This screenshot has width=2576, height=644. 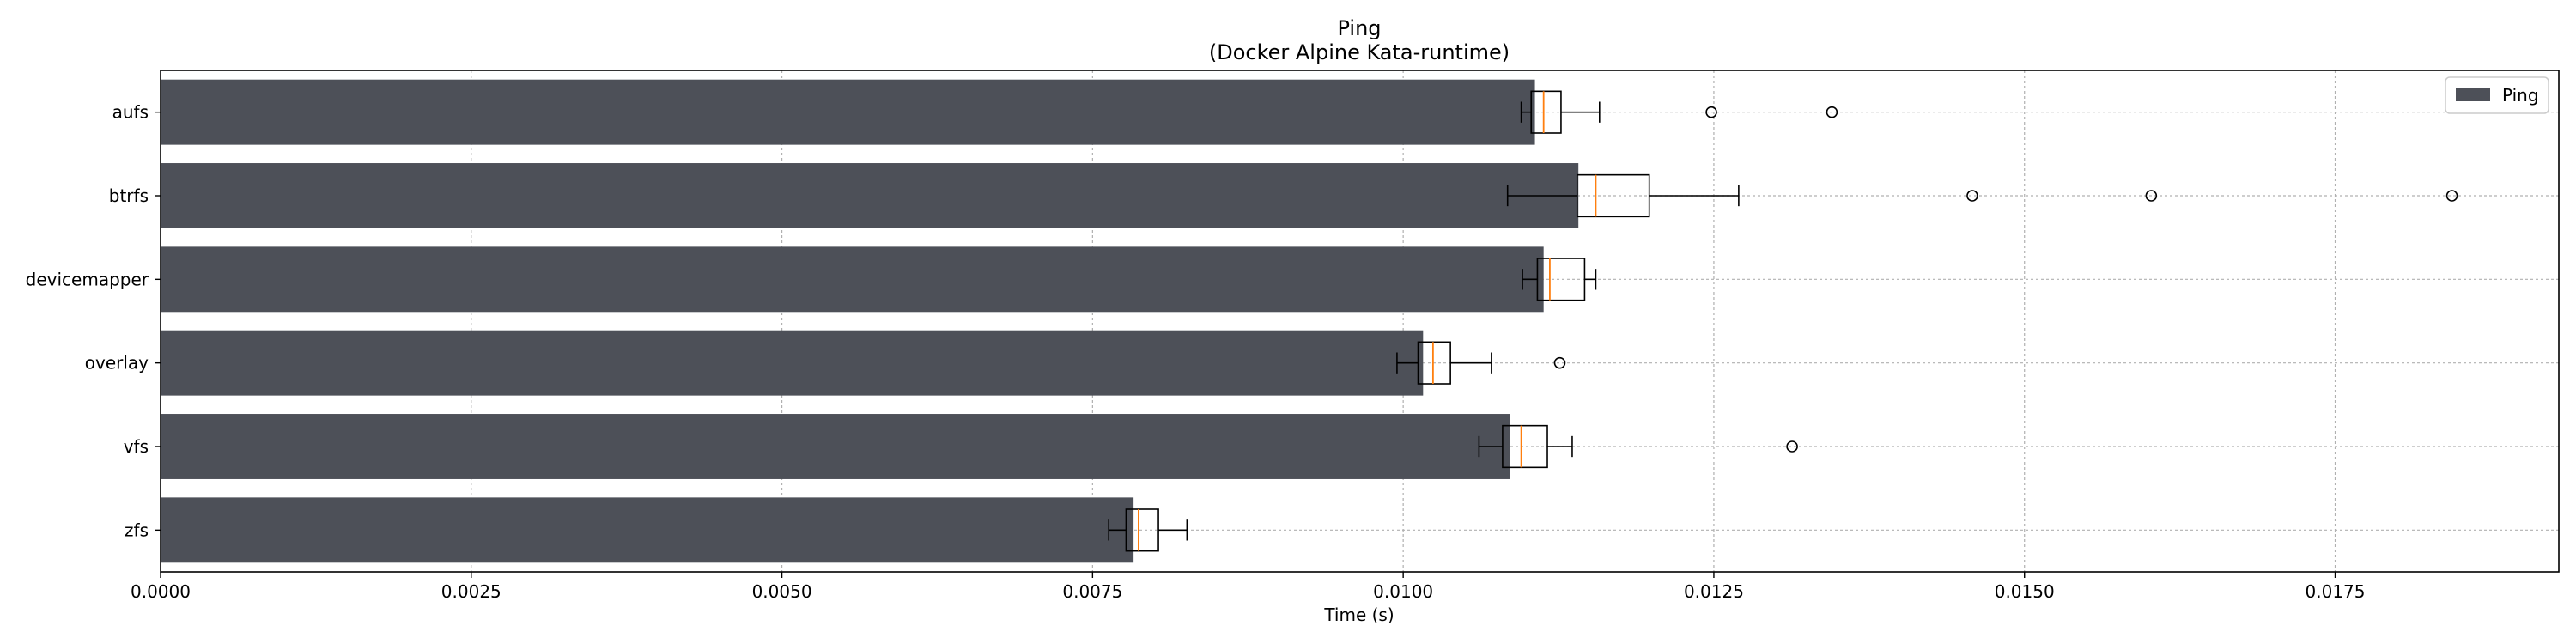 What do you see at coordinates (792, 363) in the screenshot?
I see `bar-overlay` at bounding box center [792, 363].